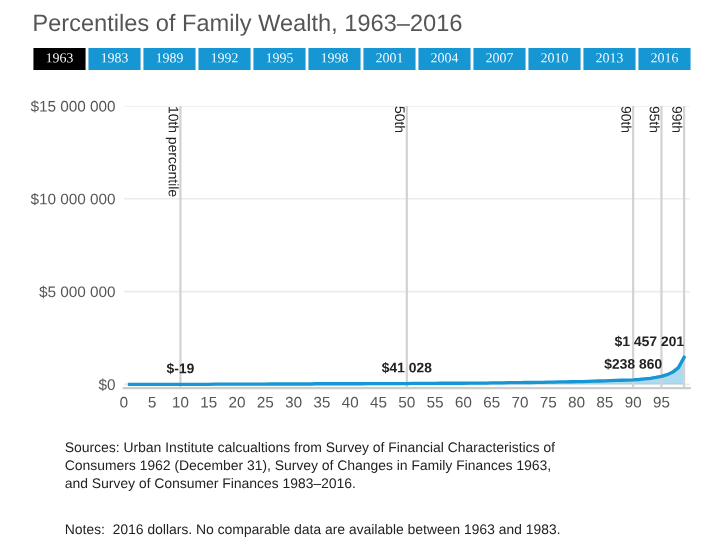 The height and width of the screenshot is (552, 720). What do you see at coordinates (248, 24) in the screenshot?
I see `chart-title: Percentiles of Family Wealth, 1963–2016` at bounding box center [248, 24].